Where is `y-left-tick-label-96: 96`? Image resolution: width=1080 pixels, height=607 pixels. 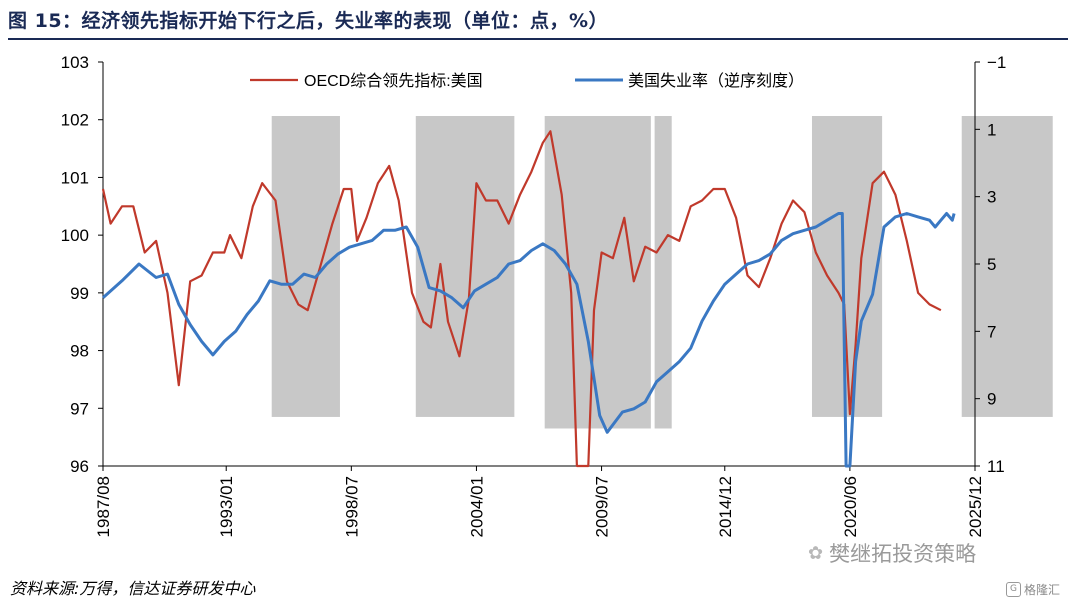
y-left-tick-label-96: 96 is located at coordinates (79, 466).